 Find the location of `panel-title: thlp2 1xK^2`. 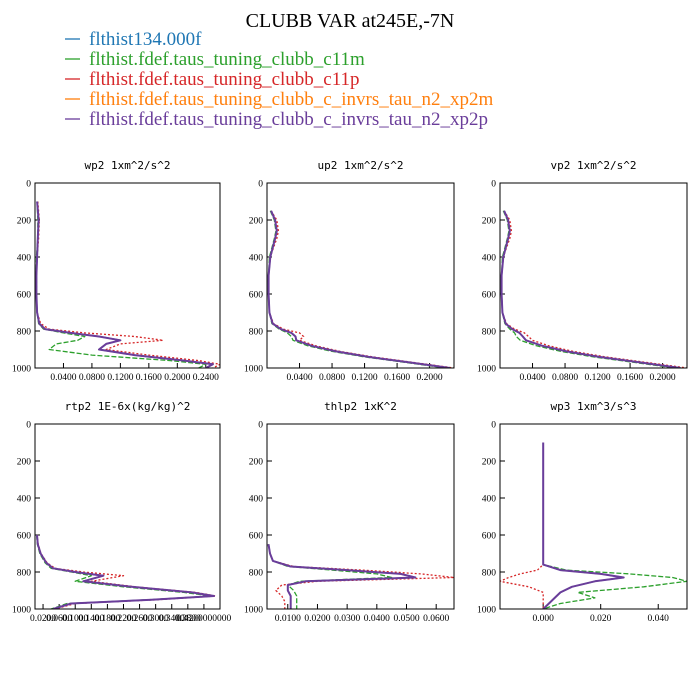

panel-title: thlp2 1xK^2 is located at coordinates (360, 406).